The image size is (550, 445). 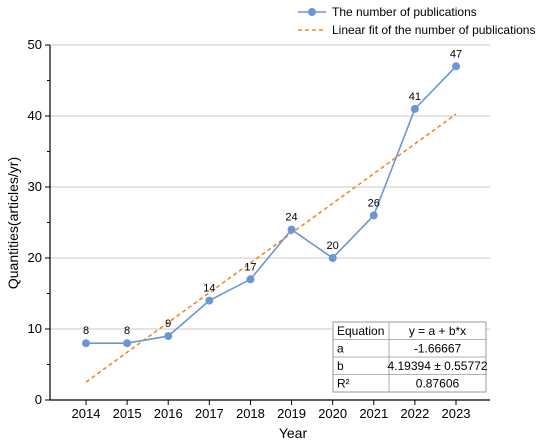 I want to click on x-tick-label: 2014, so click(x=86, y=413).